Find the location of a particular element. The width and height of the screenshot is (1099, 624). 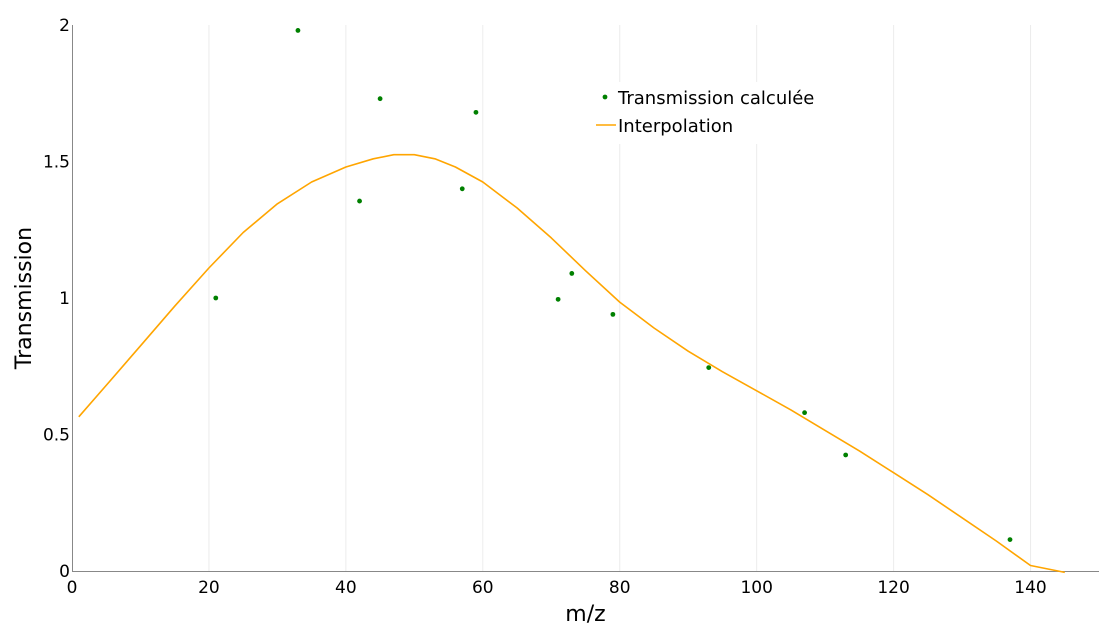

y-tick-label-3: 1.5 is located at coordinates (56, 163).